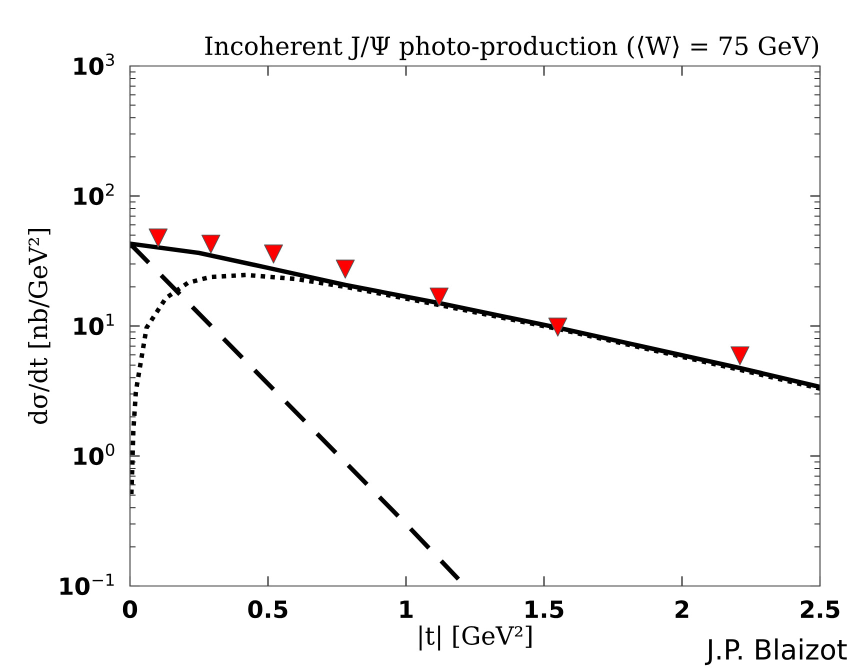  I want to click on x-tick-label: 2.5, so click(820, 609).